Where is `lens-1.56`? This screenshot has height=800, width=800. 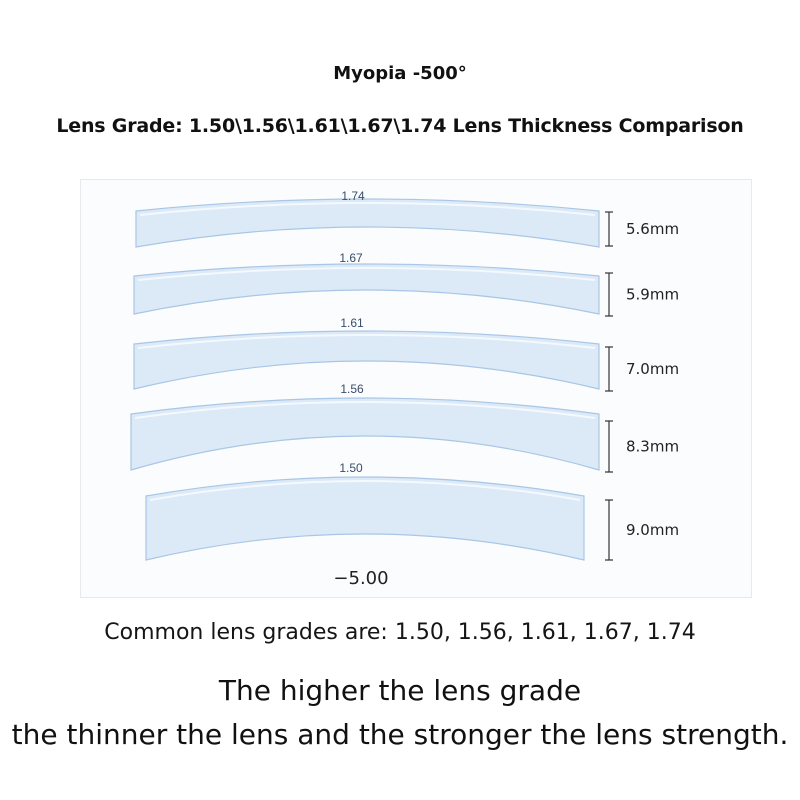 lens-1.56 is located at coordinates (365, 434).